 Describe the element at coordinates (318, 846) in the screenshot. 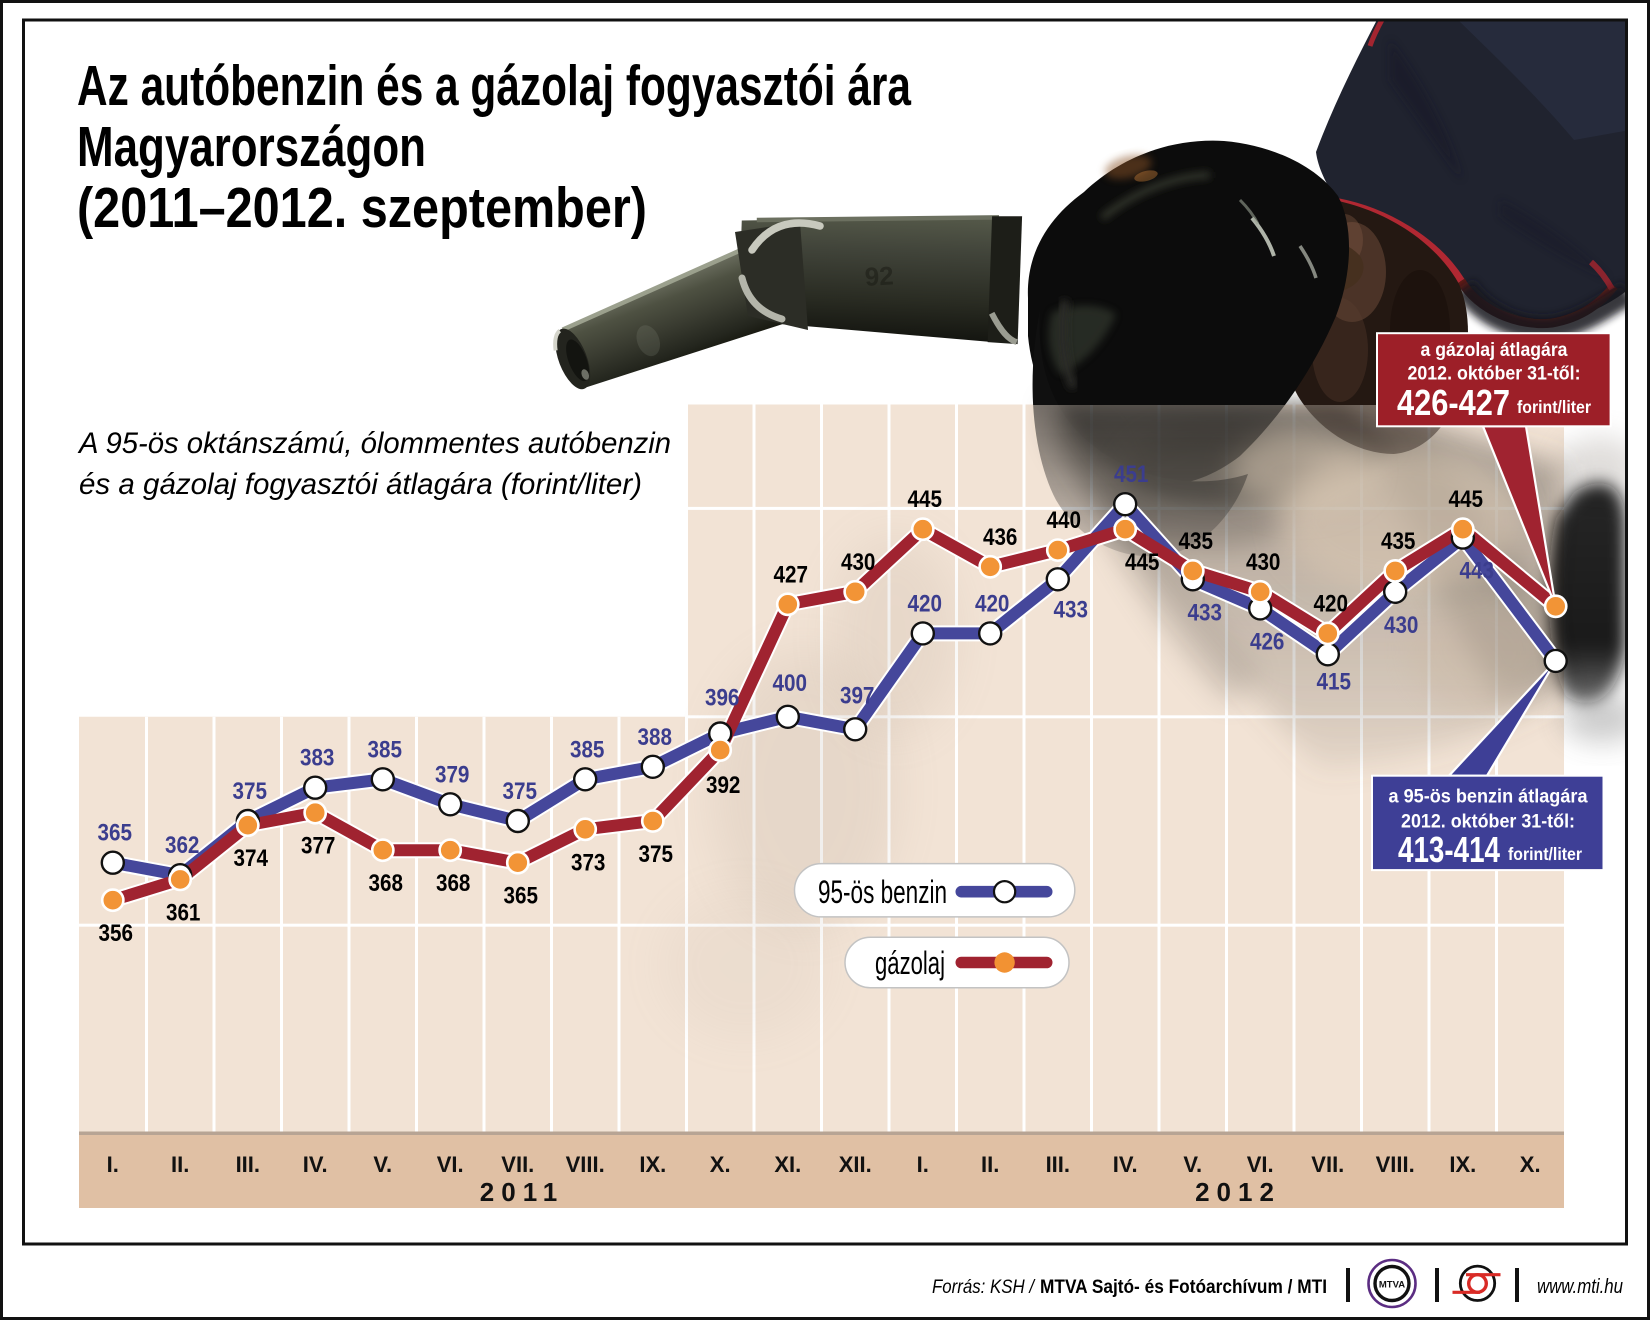

I see `svg-text: 377` at that location.